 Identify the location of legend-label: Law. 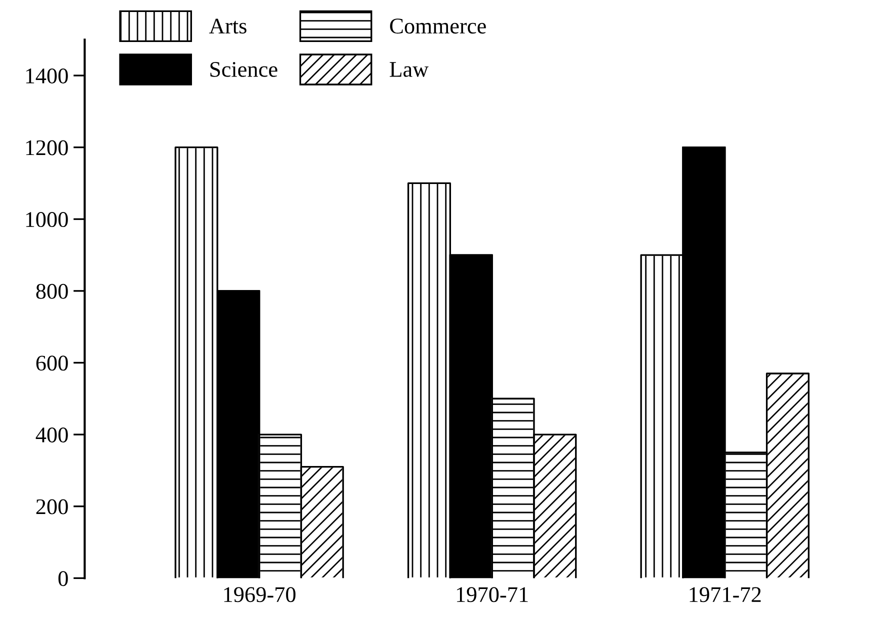
(409, 69).